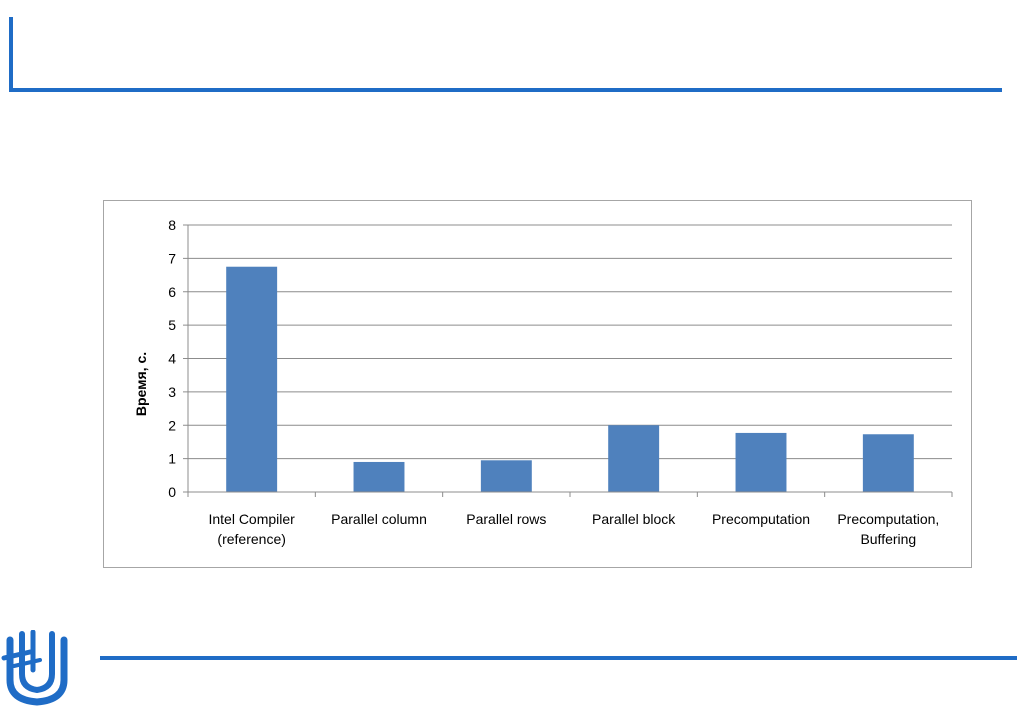  What do you see at coordinates (888, 529) in the screenshot?
I see `x-tick-label: Precomputation, Buffering` at bounding box center [888, 529].